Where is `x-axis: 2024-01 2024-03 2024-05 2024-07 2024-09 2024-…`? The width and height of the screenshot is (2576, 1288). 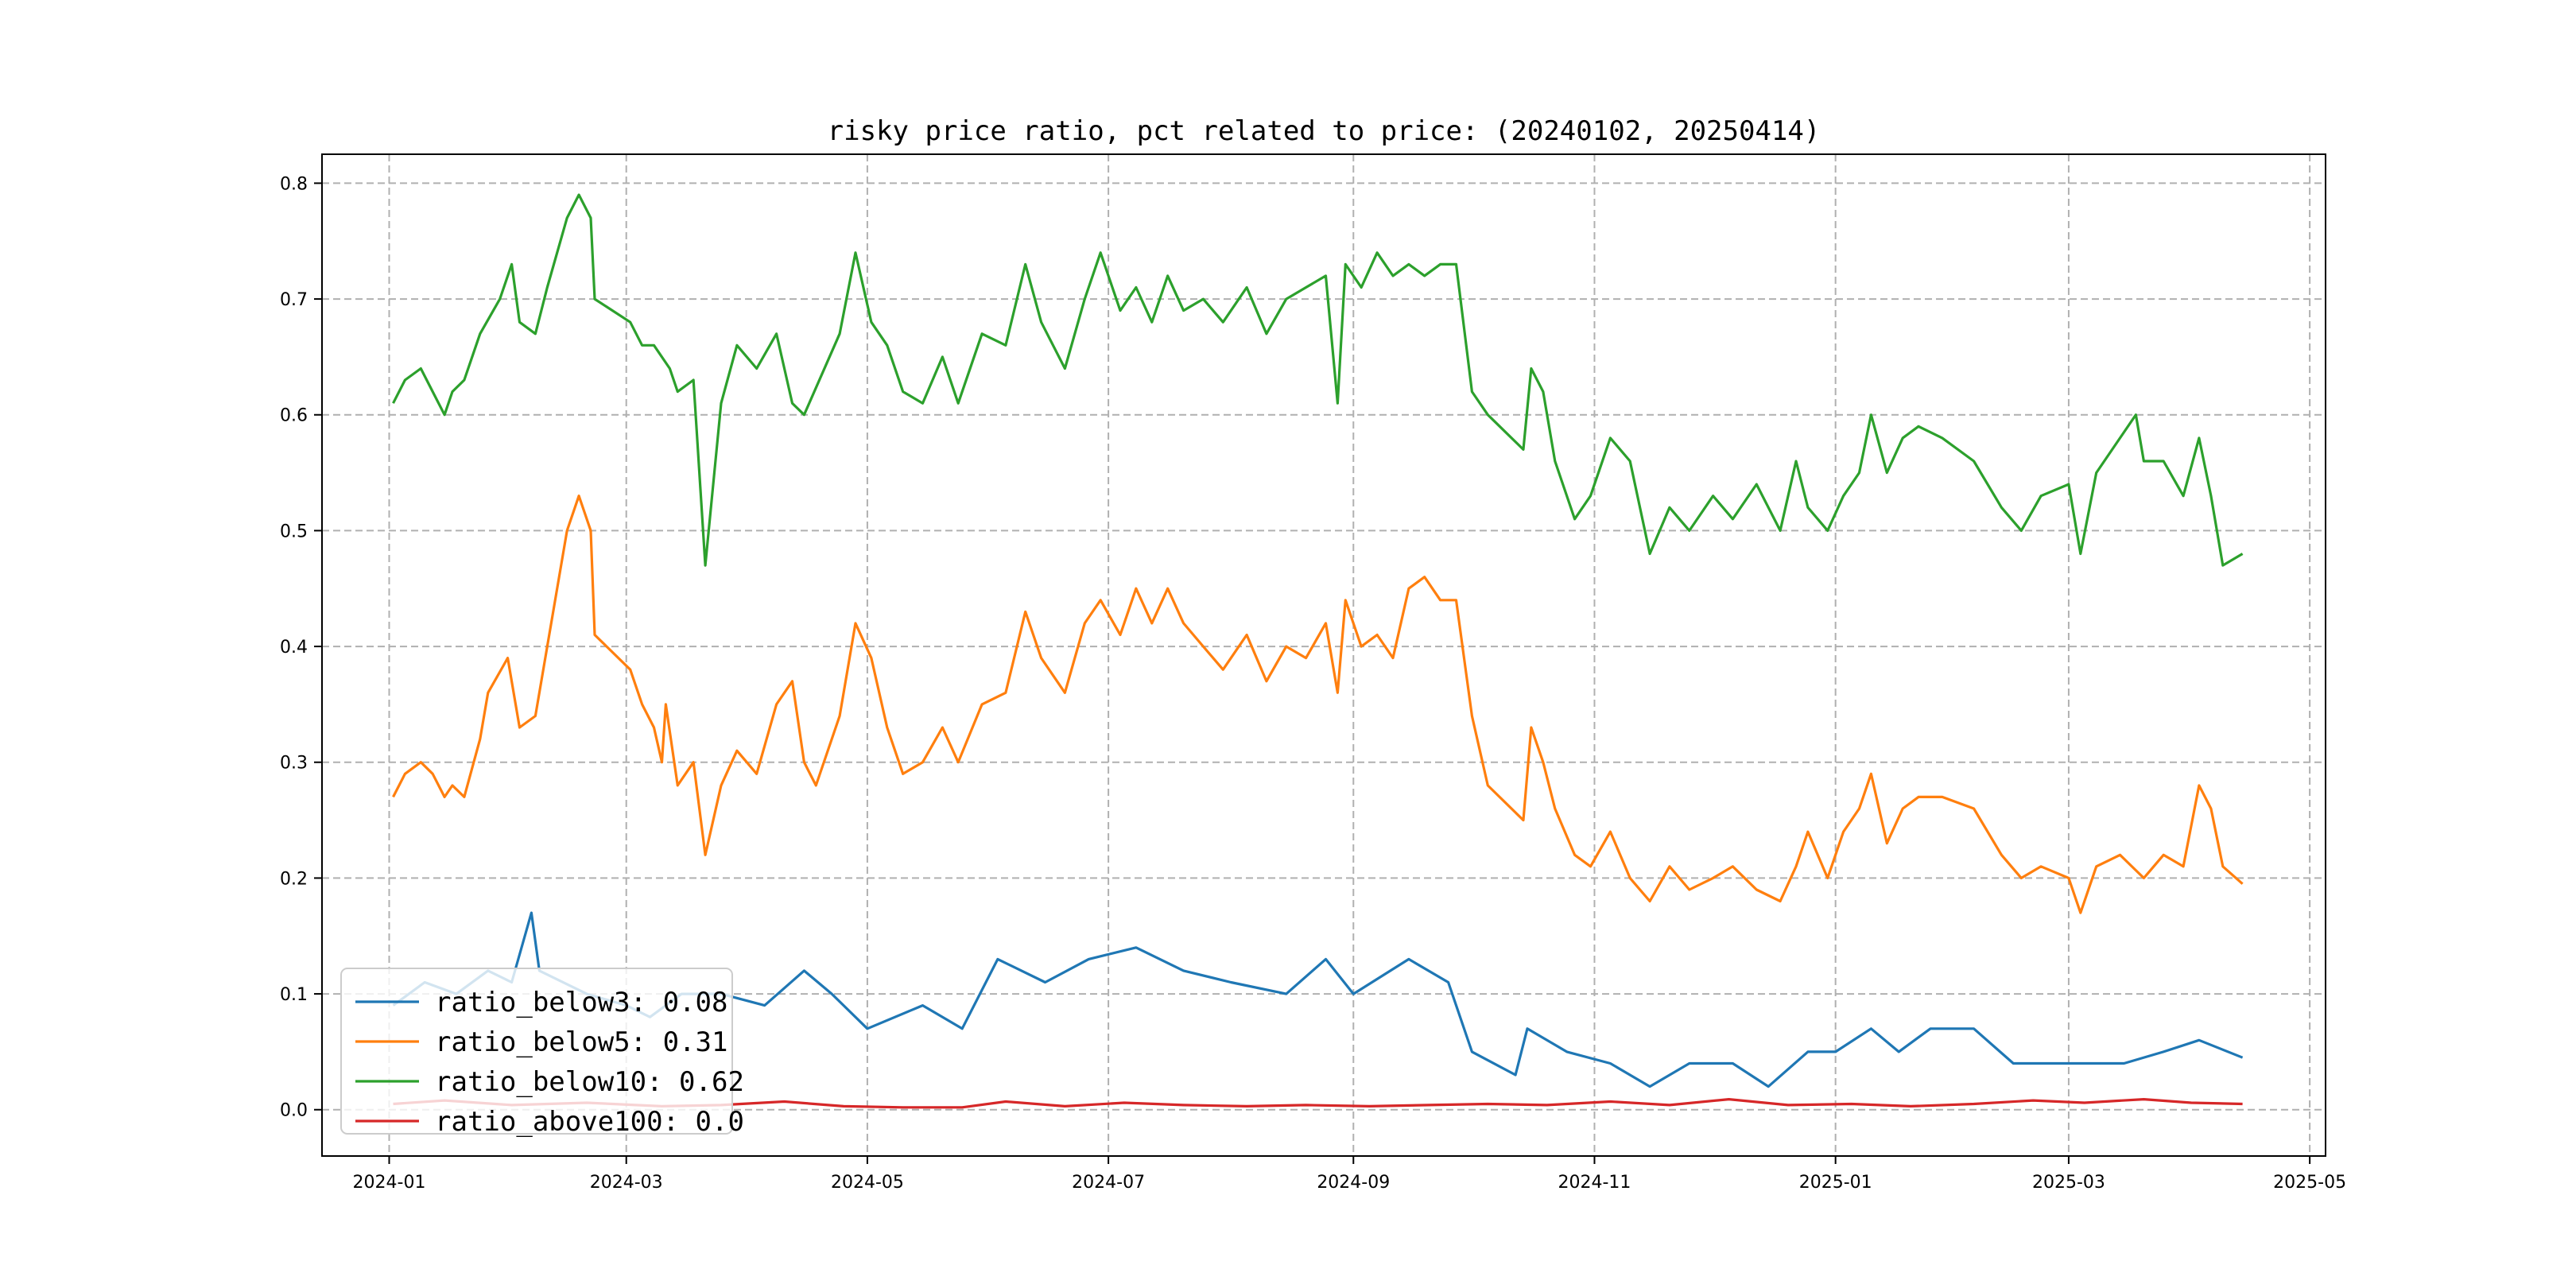
x-axis: 2024-01 2024-03 2024-05 2024-07 2024-09 2024-… is located at coordinates (1349, 1174).